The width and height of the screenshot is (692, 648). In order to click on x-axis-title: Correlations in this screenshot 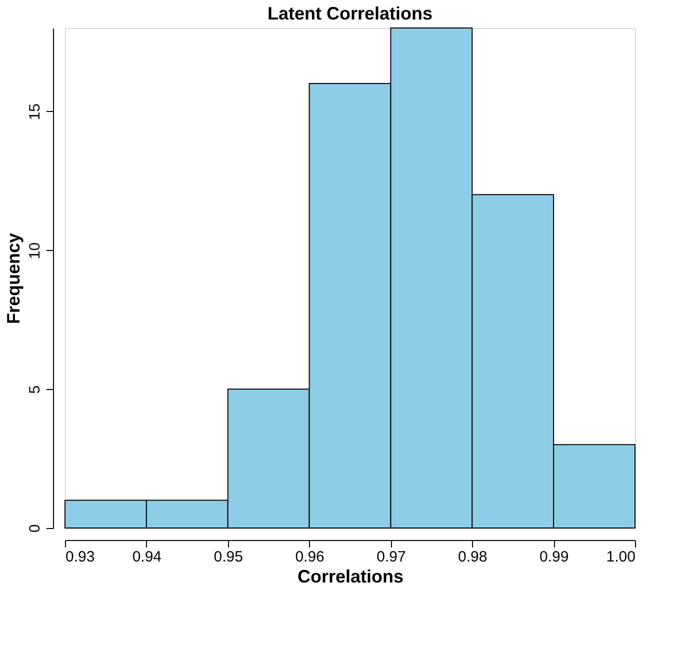, I will do `click(350, 576)`.